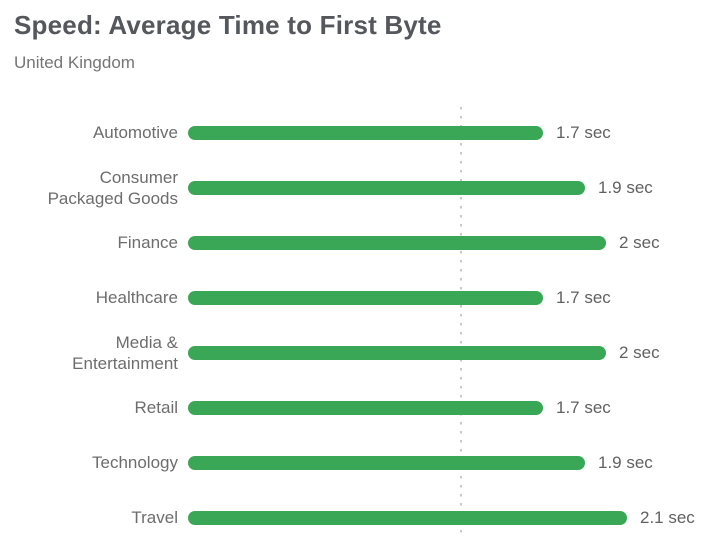 The height and width of the screenshot is (538, 712). I want to click on category-label: Finance, so click(147, 242).